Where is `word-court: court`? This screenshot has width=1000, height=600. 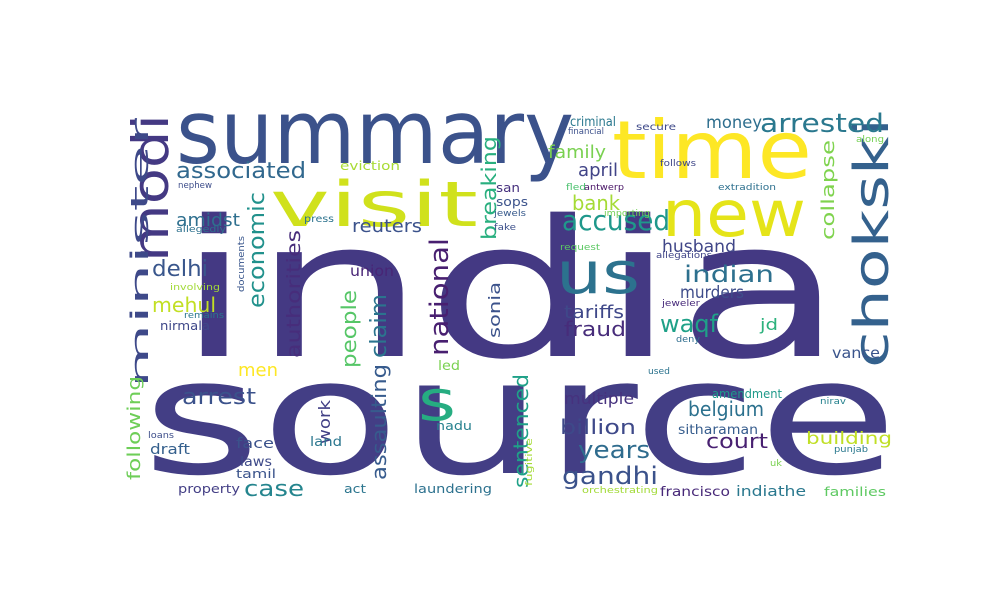 word-court: court is located at coordinates (737, 441).